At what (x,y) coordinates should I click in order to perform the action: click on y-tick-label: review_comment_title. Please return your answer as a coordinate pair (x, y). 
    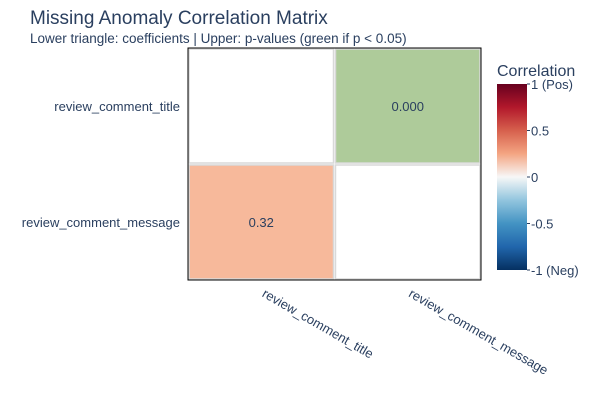
    Looking at the image, I should click on (117, 106).